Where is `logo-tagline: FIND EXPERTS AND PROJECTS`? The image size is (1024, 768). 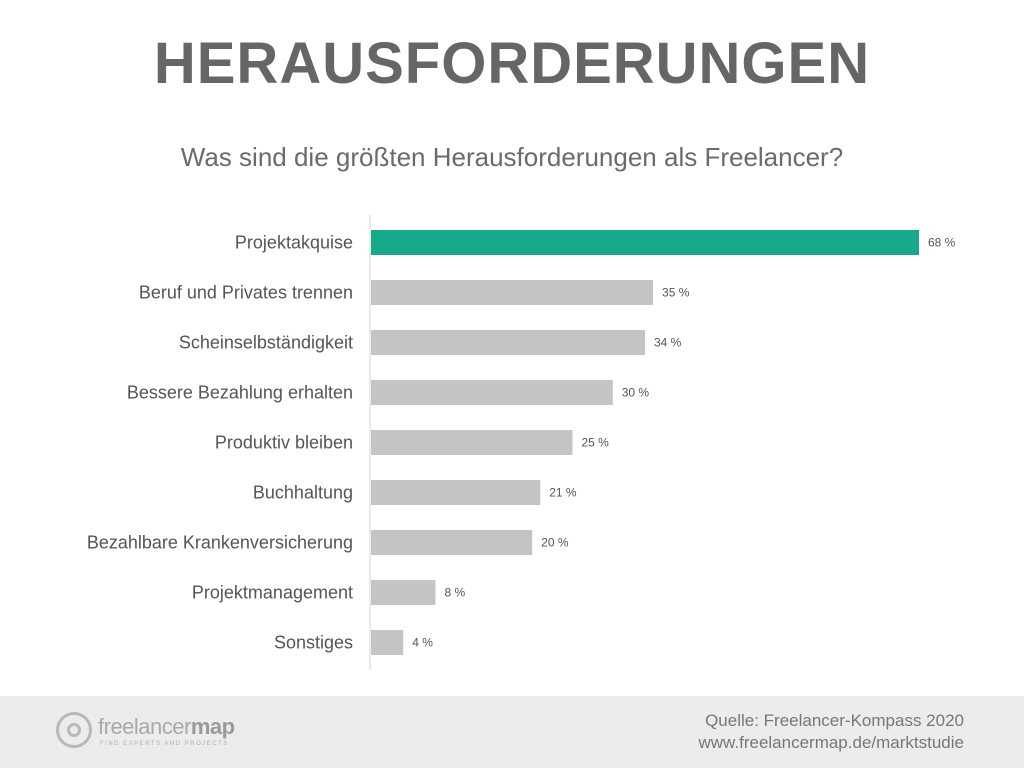
logo-tagline: FIND EXPERTS AND PROJECTS is located at coordinates (164, 744).